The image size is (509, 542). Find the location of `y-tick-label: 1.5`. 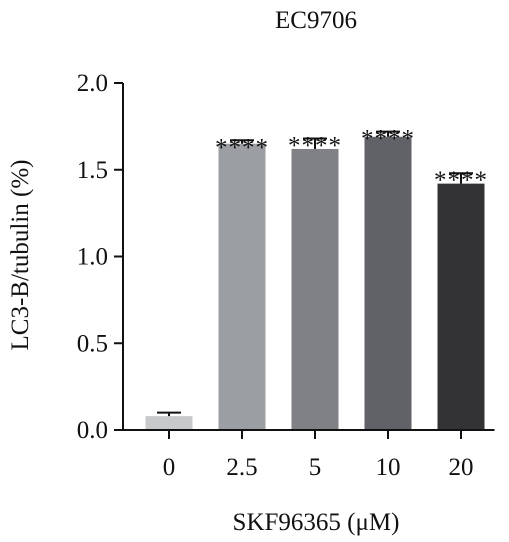

y-tick-label: 1.5 is located at coordinates (92, 170).